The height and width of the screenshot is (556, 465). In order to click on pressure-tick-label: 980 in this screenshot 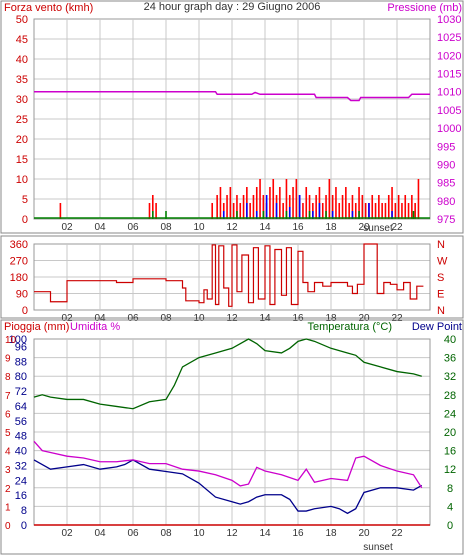, I will do `click(446, 202)`.